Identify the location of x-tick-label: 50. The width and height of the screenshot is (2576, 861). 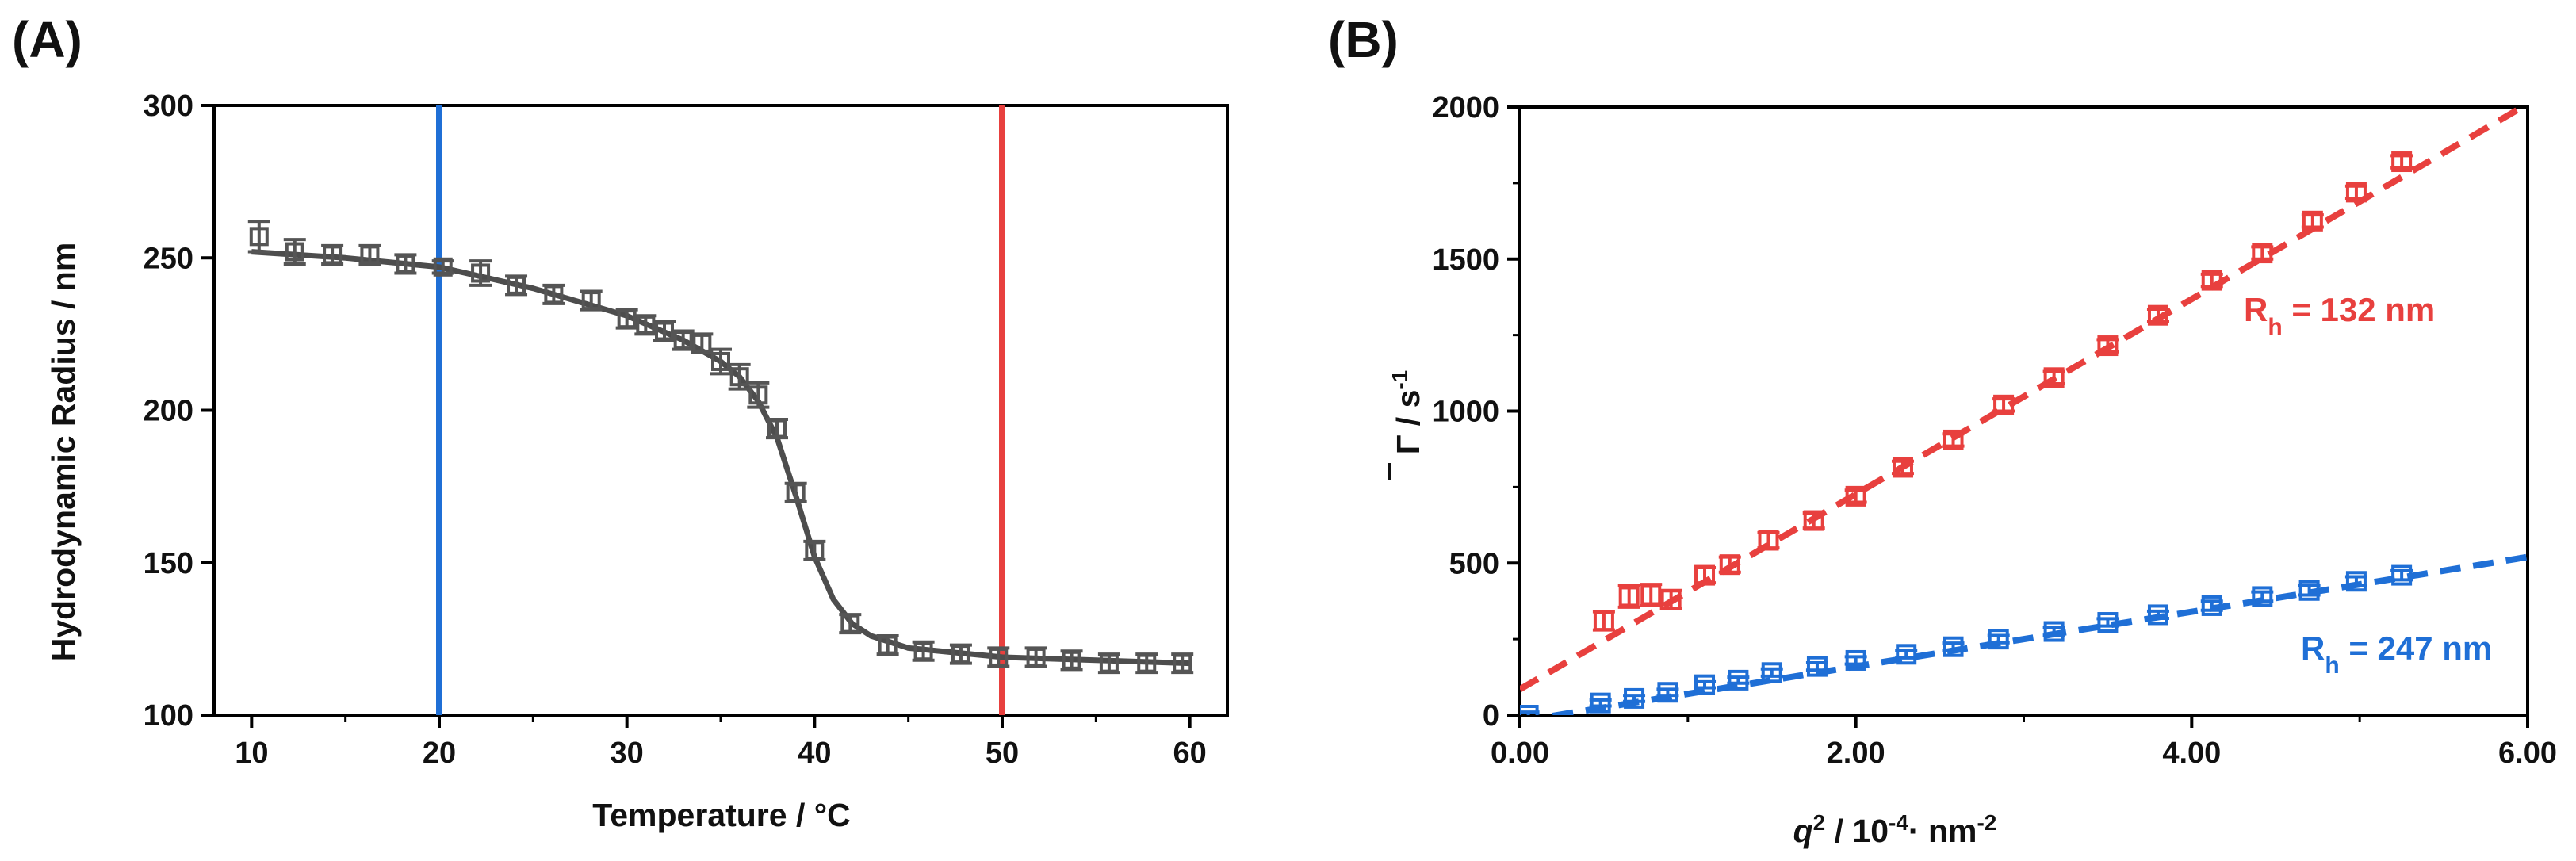
(1002, 754).